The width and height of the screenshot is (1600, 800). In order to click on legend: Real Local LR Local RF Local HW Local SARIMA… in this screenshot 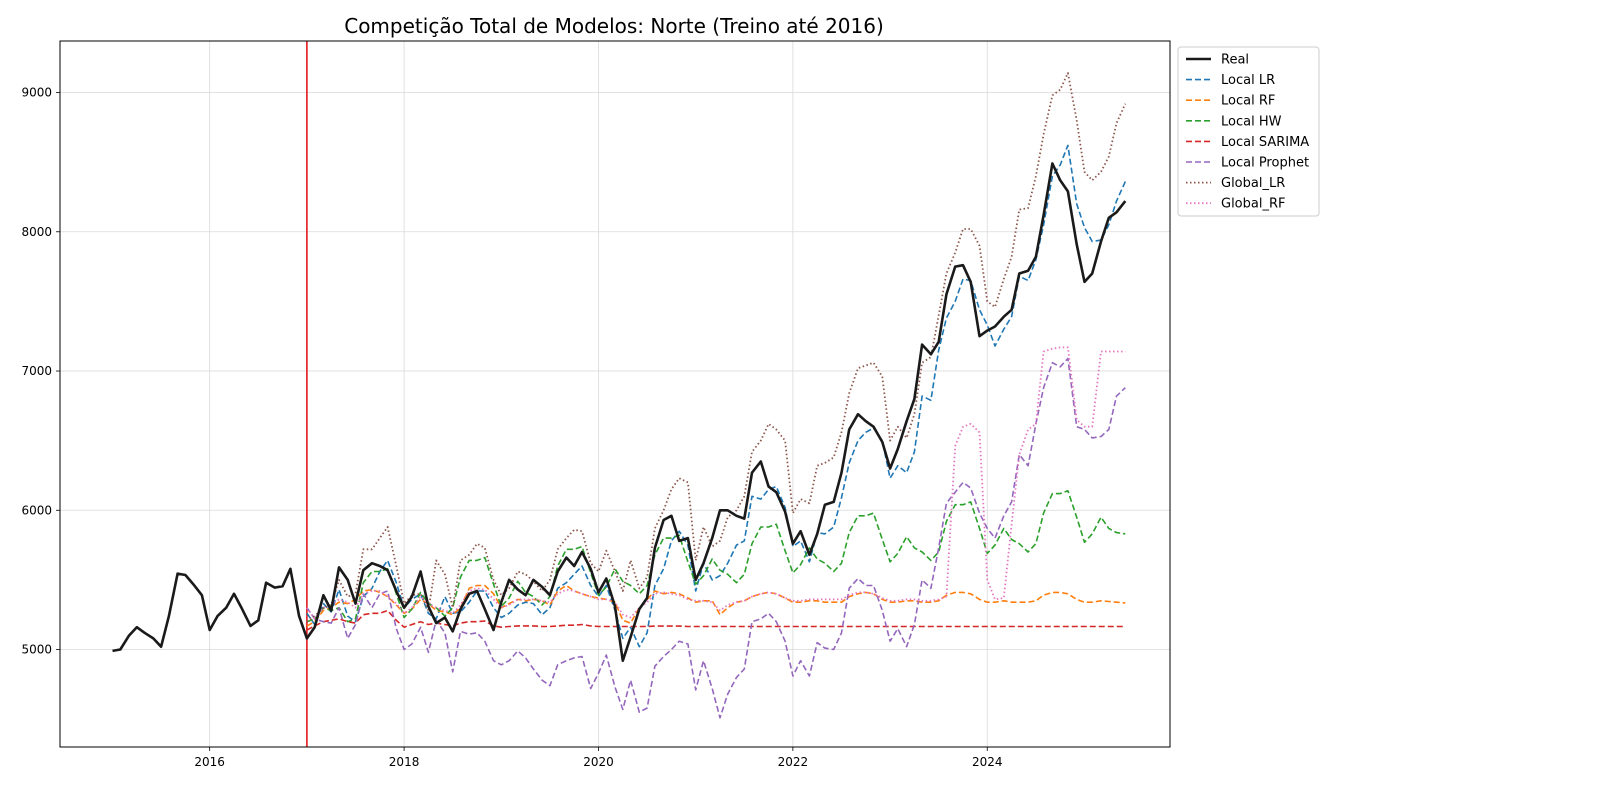, I will do `click(1248, 131)`.